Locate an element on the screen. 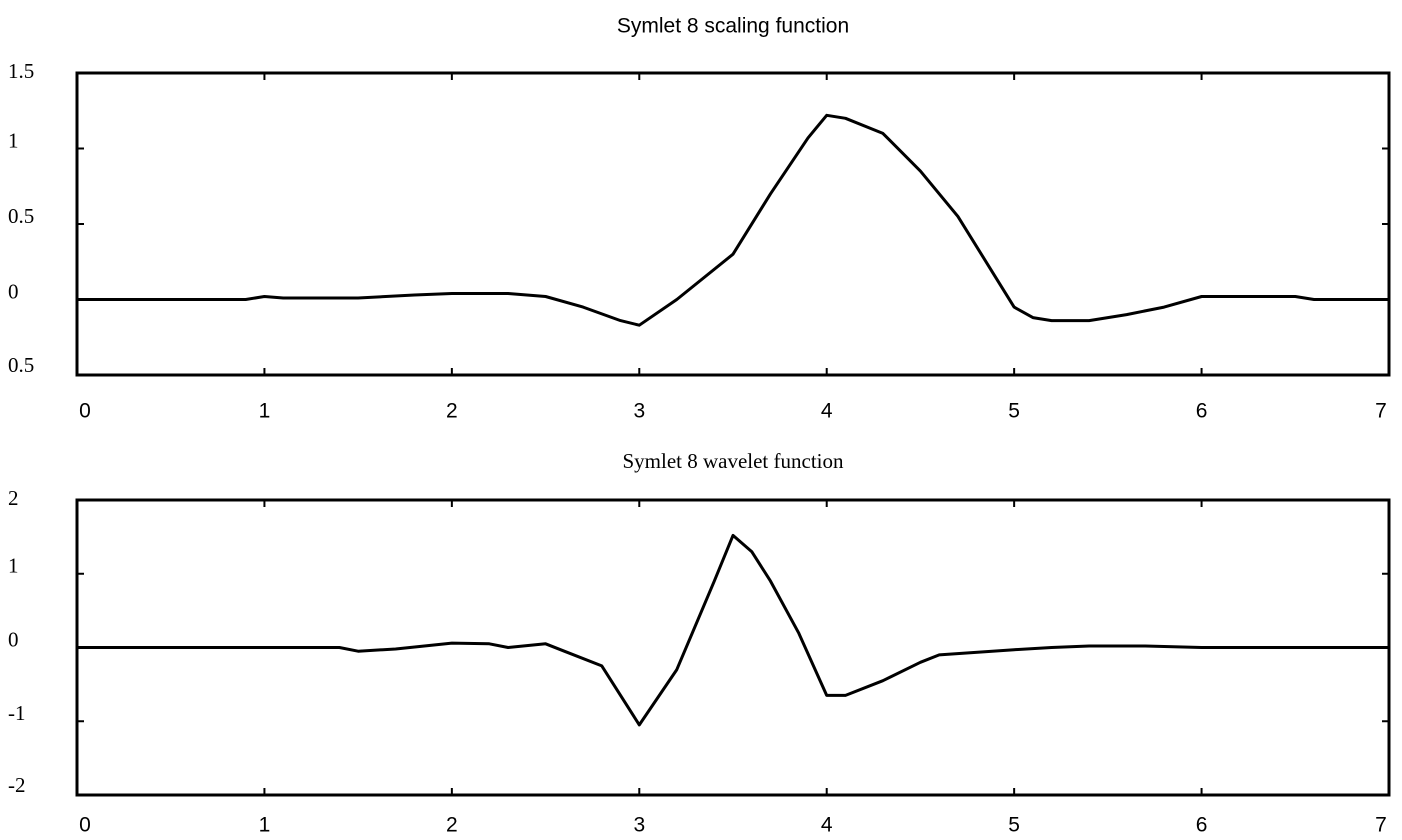  y-tick-label: -1 is located at coordinates (17, 713).